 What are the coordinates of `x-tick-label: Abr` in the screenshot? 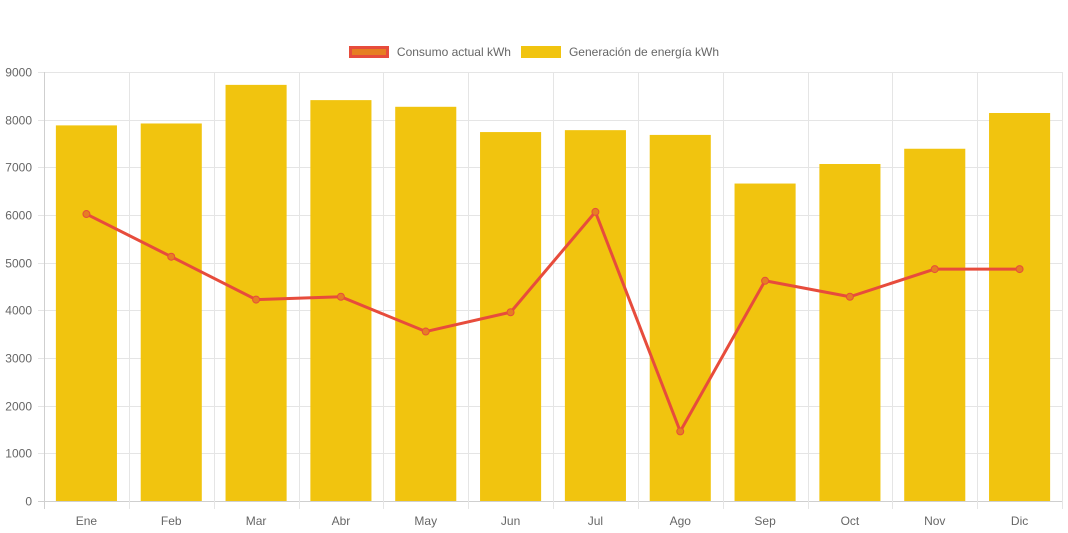 It's located at (341, 521).